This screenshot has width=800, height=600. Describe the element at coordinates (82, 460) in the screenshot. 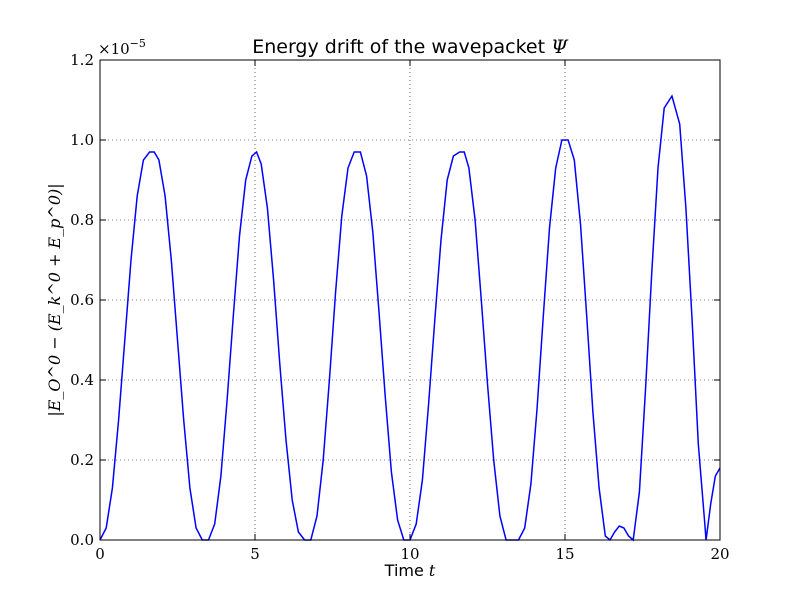

I see `y-tick-label: 0.2` at that location.